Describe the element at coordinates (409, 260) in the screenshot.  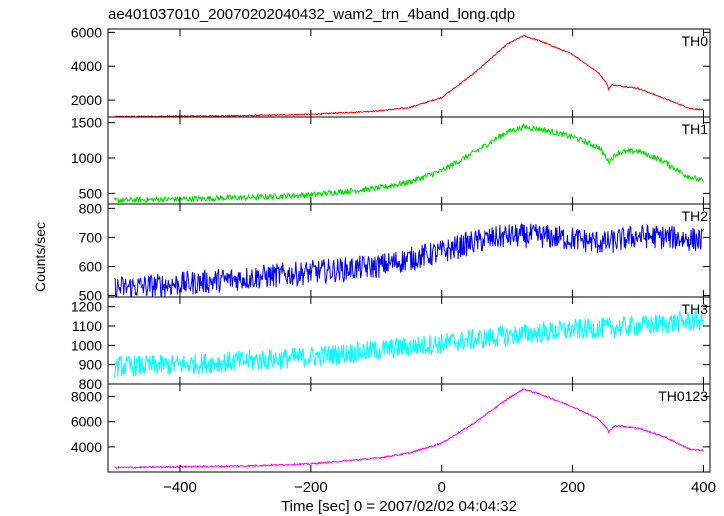
I see `series-line-th2` at that location.